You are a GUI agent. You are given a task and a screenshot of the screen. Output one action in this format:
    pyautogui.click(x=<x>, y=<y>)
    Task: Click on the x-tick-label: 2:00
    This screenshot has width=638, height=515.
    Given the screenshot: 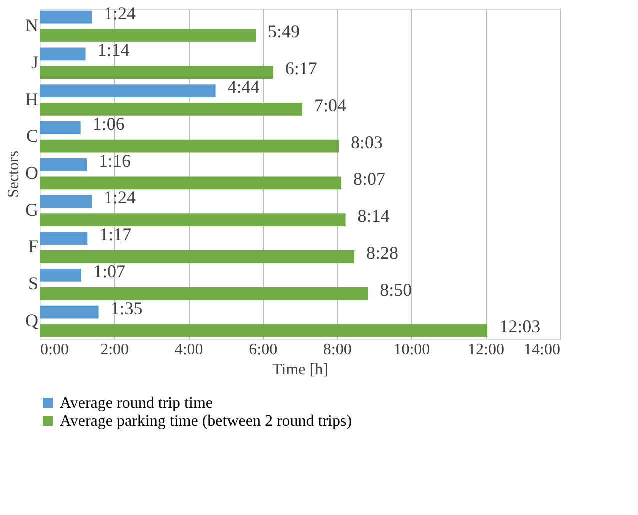 What is the action you would take?
    pyautogui.click(x=115, y=350)
    